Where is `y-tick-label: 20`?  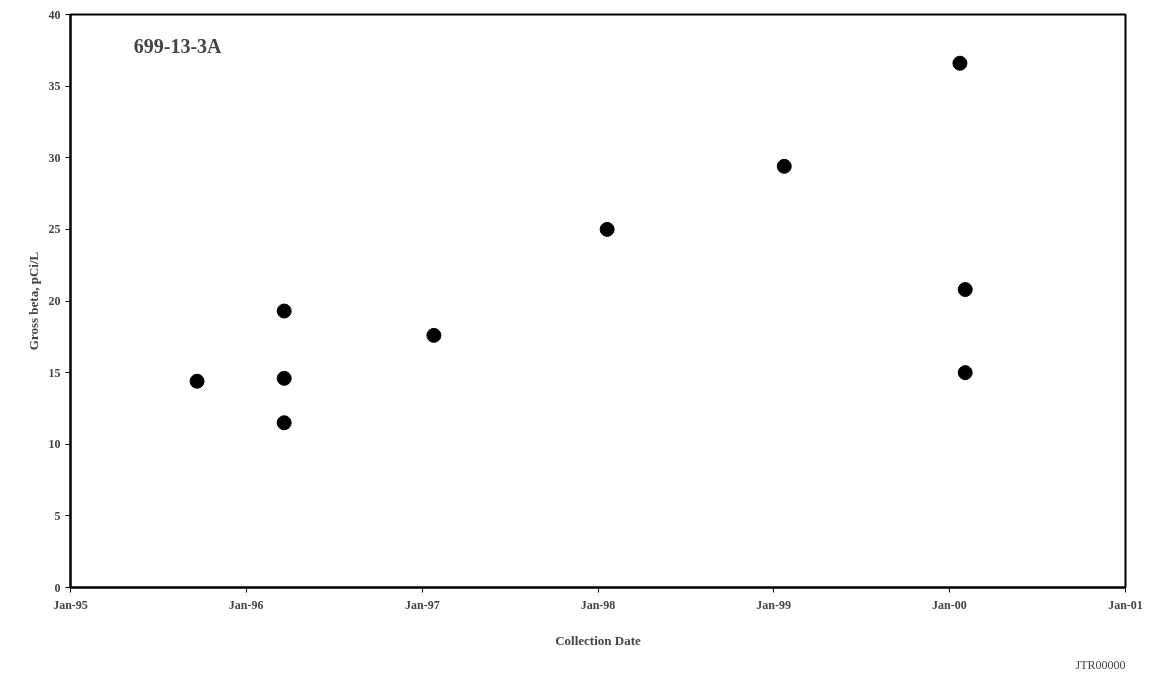 y-tick-label: 20 is located at coordinates (54, 301).